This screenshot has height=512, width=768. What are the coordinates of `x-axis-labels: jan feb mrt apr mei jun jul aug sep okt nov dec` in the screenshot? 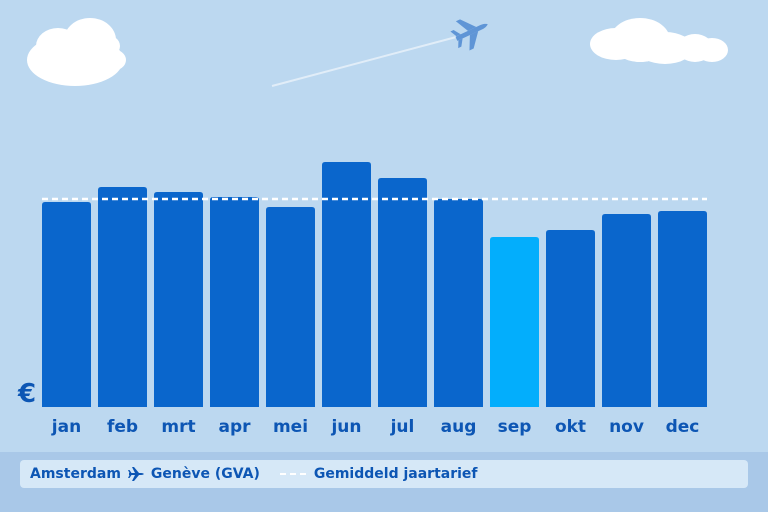 It's located at (375, 427).